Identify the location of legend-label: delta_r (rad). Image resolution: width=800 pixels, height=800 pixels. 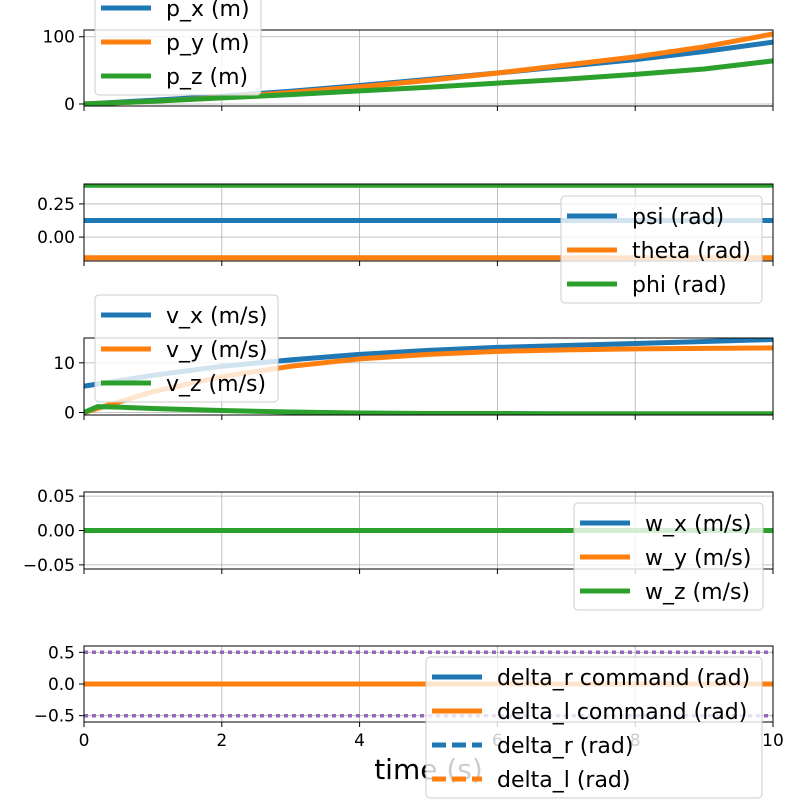
(565, 746).